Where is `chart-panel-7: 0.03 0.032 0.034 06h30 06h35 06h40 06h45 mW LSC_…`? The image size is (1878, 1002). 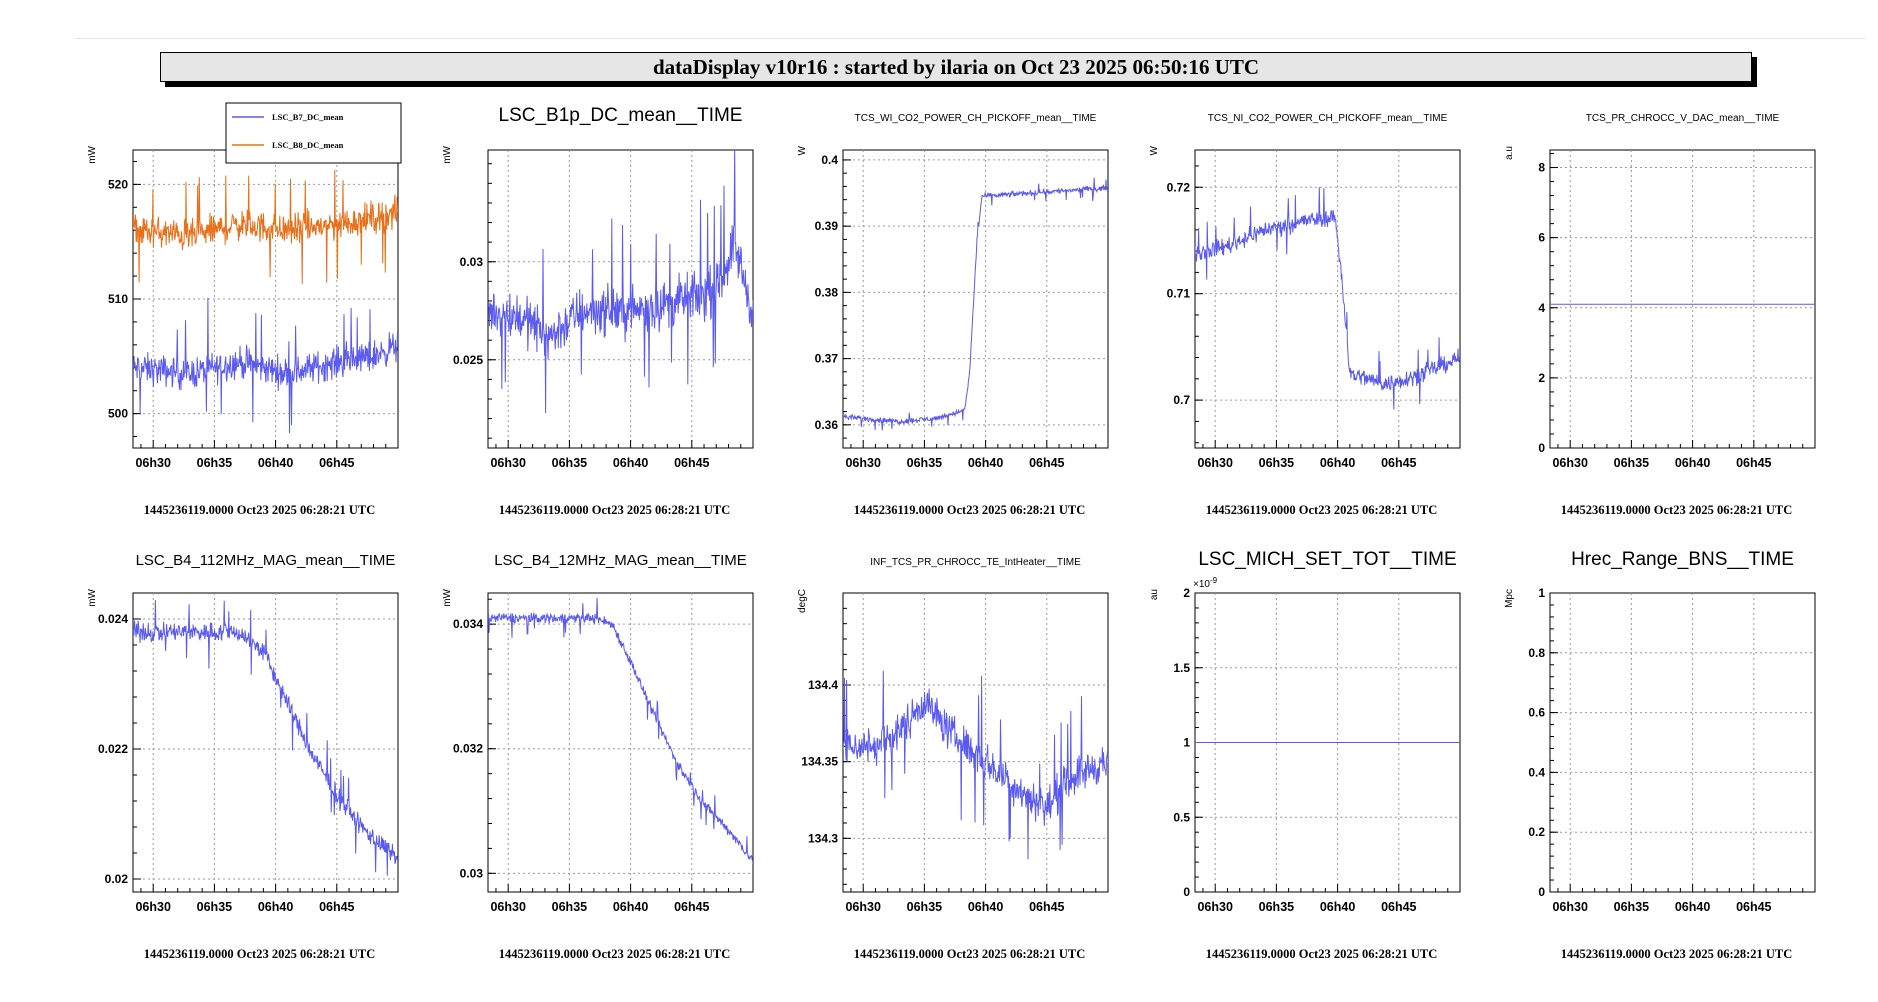 chart-panel-7: 0.03 0.032 0.034 06h30 06h35 06h40 06h45 mW LSC_… is located at coordinates (598, 756).